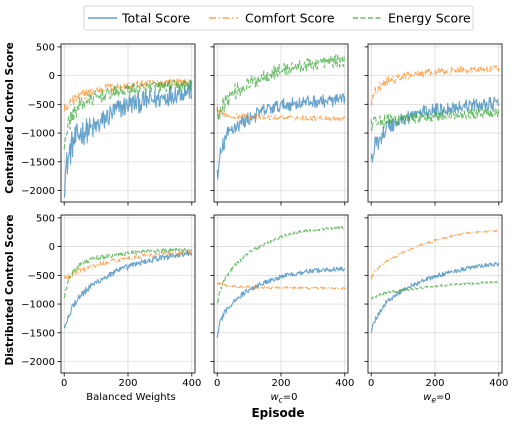 The image size is (519, 427). I want to click on row-label-centralized: Centralized Control Score, so click(10, 118).